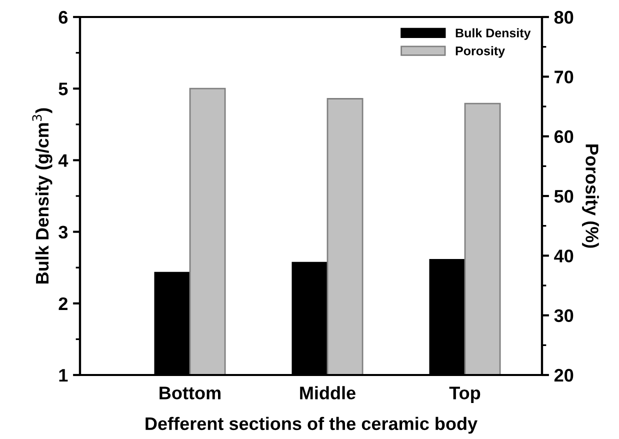 This screenshot has width=619, height=439. I want to click on y2-tick-label: 70, so click(564, 77).